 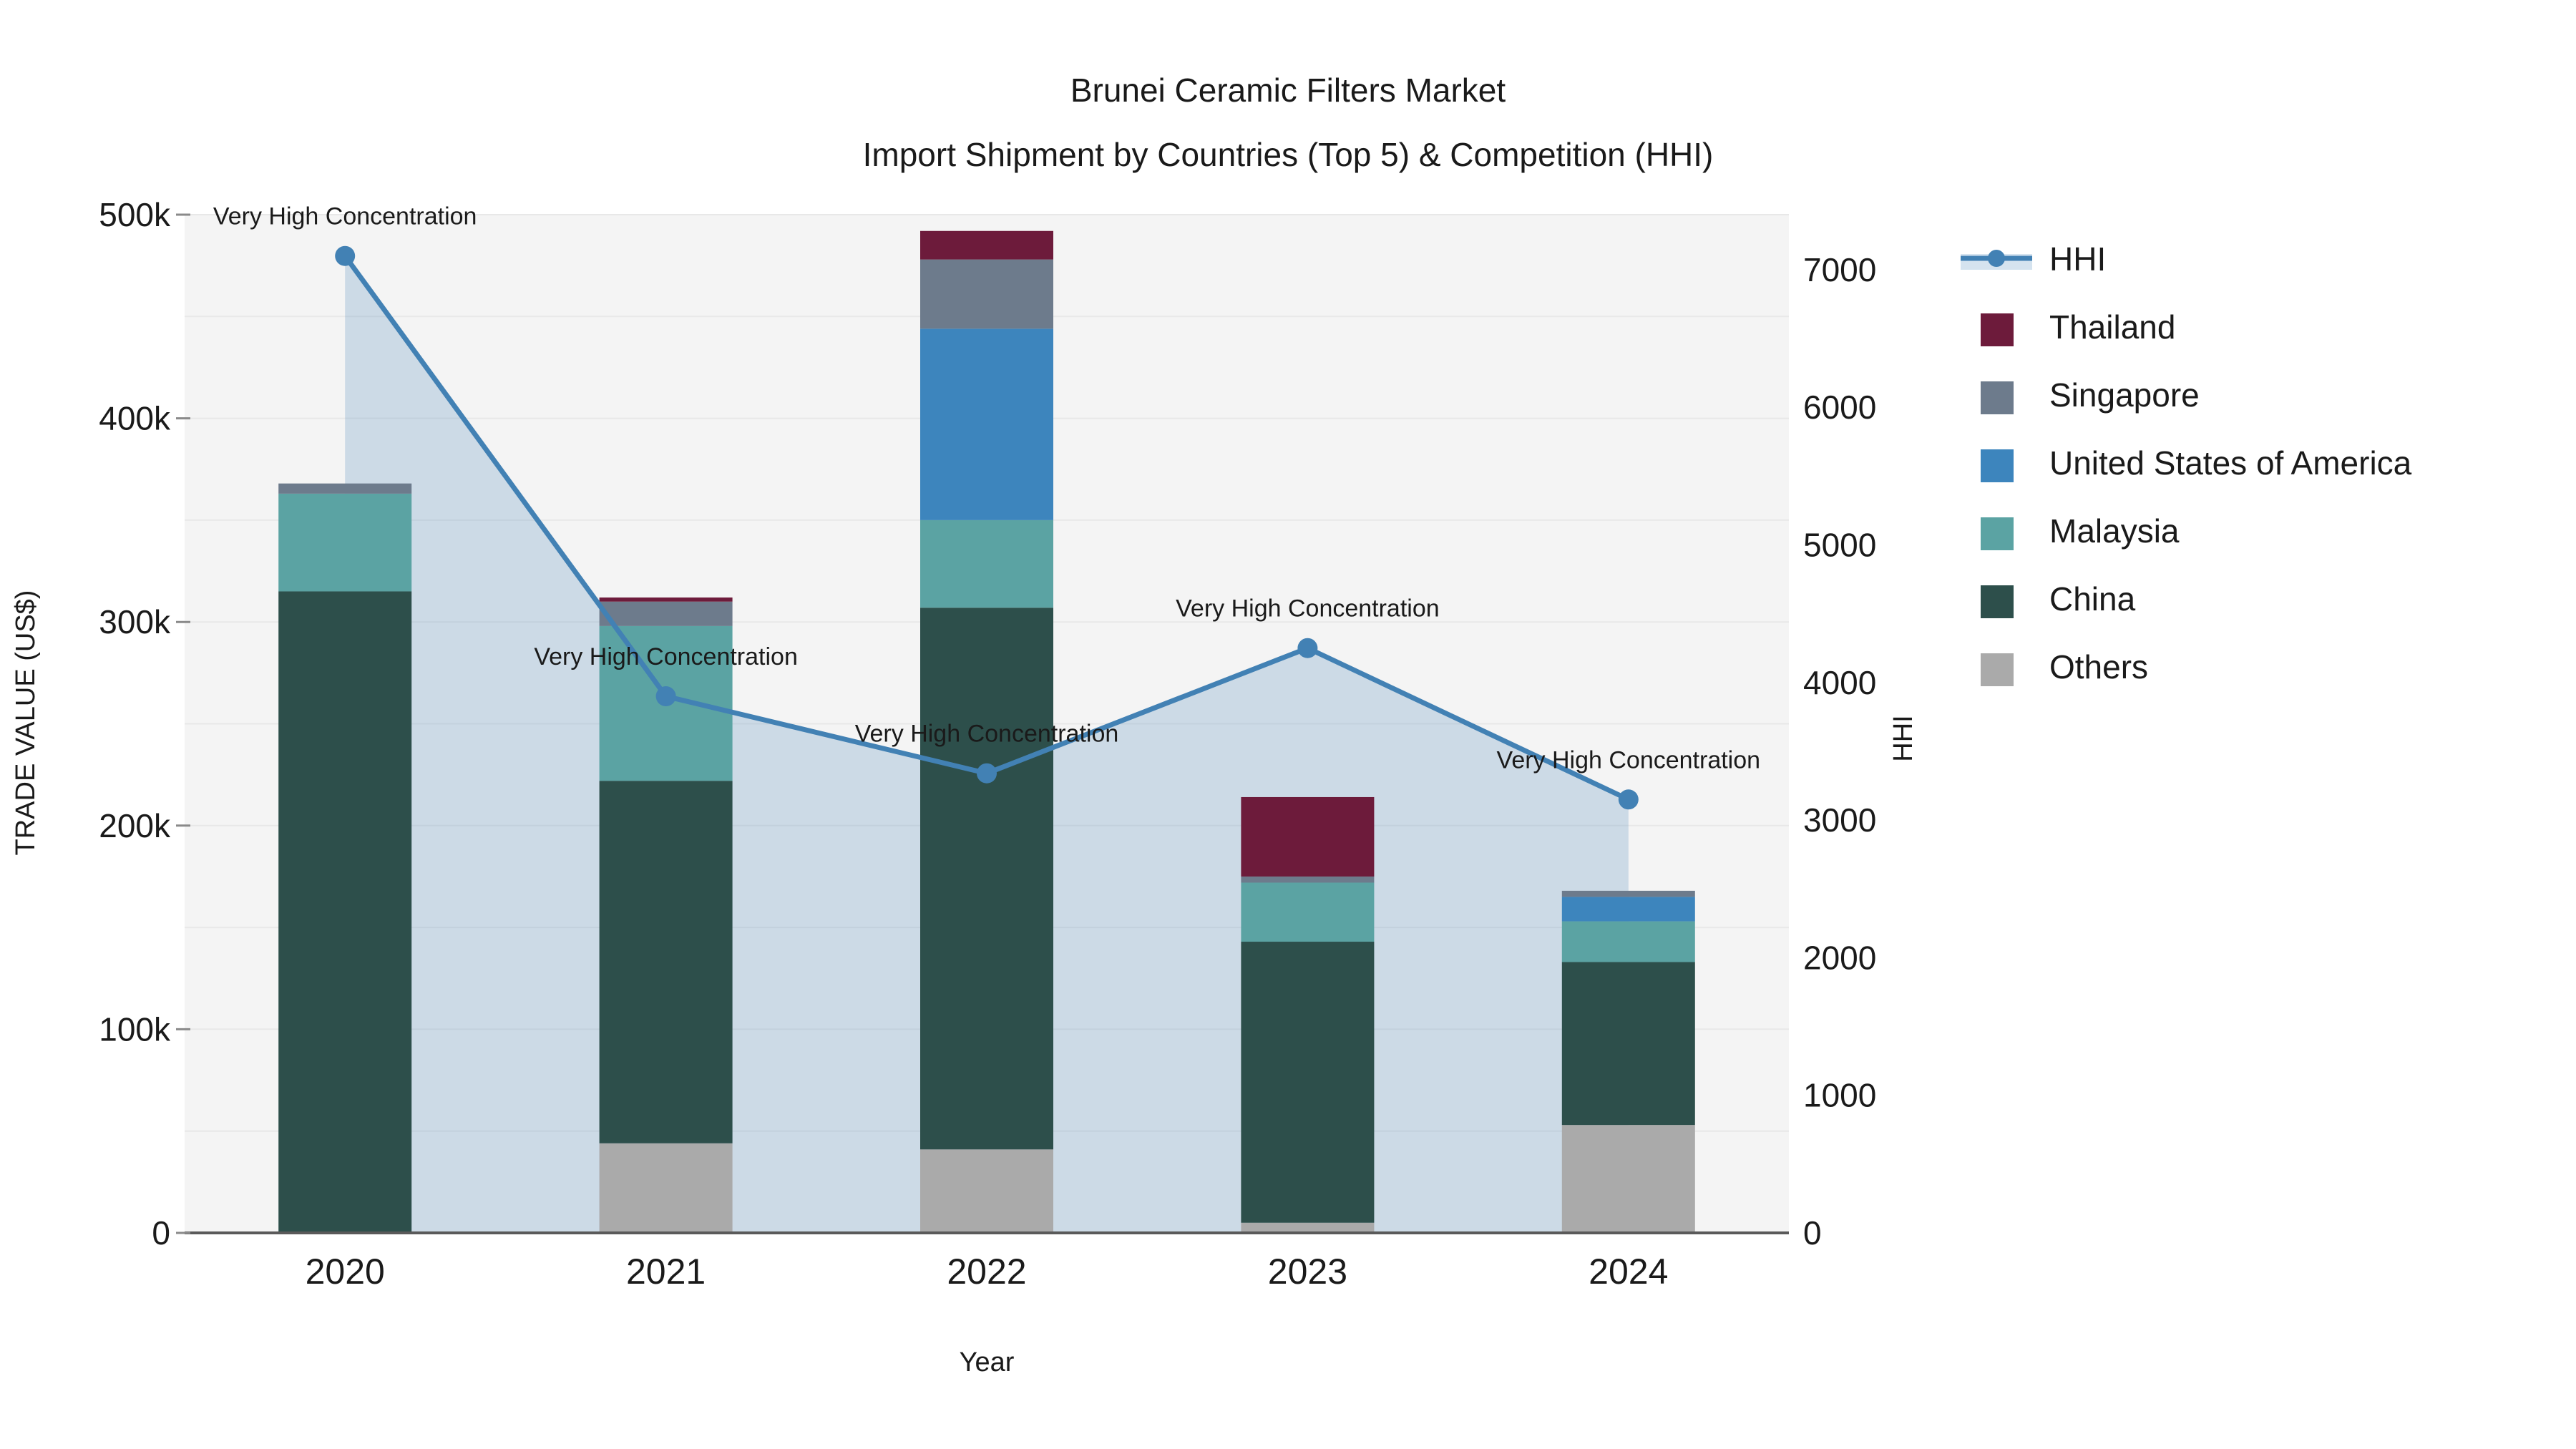 What do you see at coordinates (1628, 1272) in the screenshot?
I see `x-tick-label: 2024` at bounding box center [1628, 1272].